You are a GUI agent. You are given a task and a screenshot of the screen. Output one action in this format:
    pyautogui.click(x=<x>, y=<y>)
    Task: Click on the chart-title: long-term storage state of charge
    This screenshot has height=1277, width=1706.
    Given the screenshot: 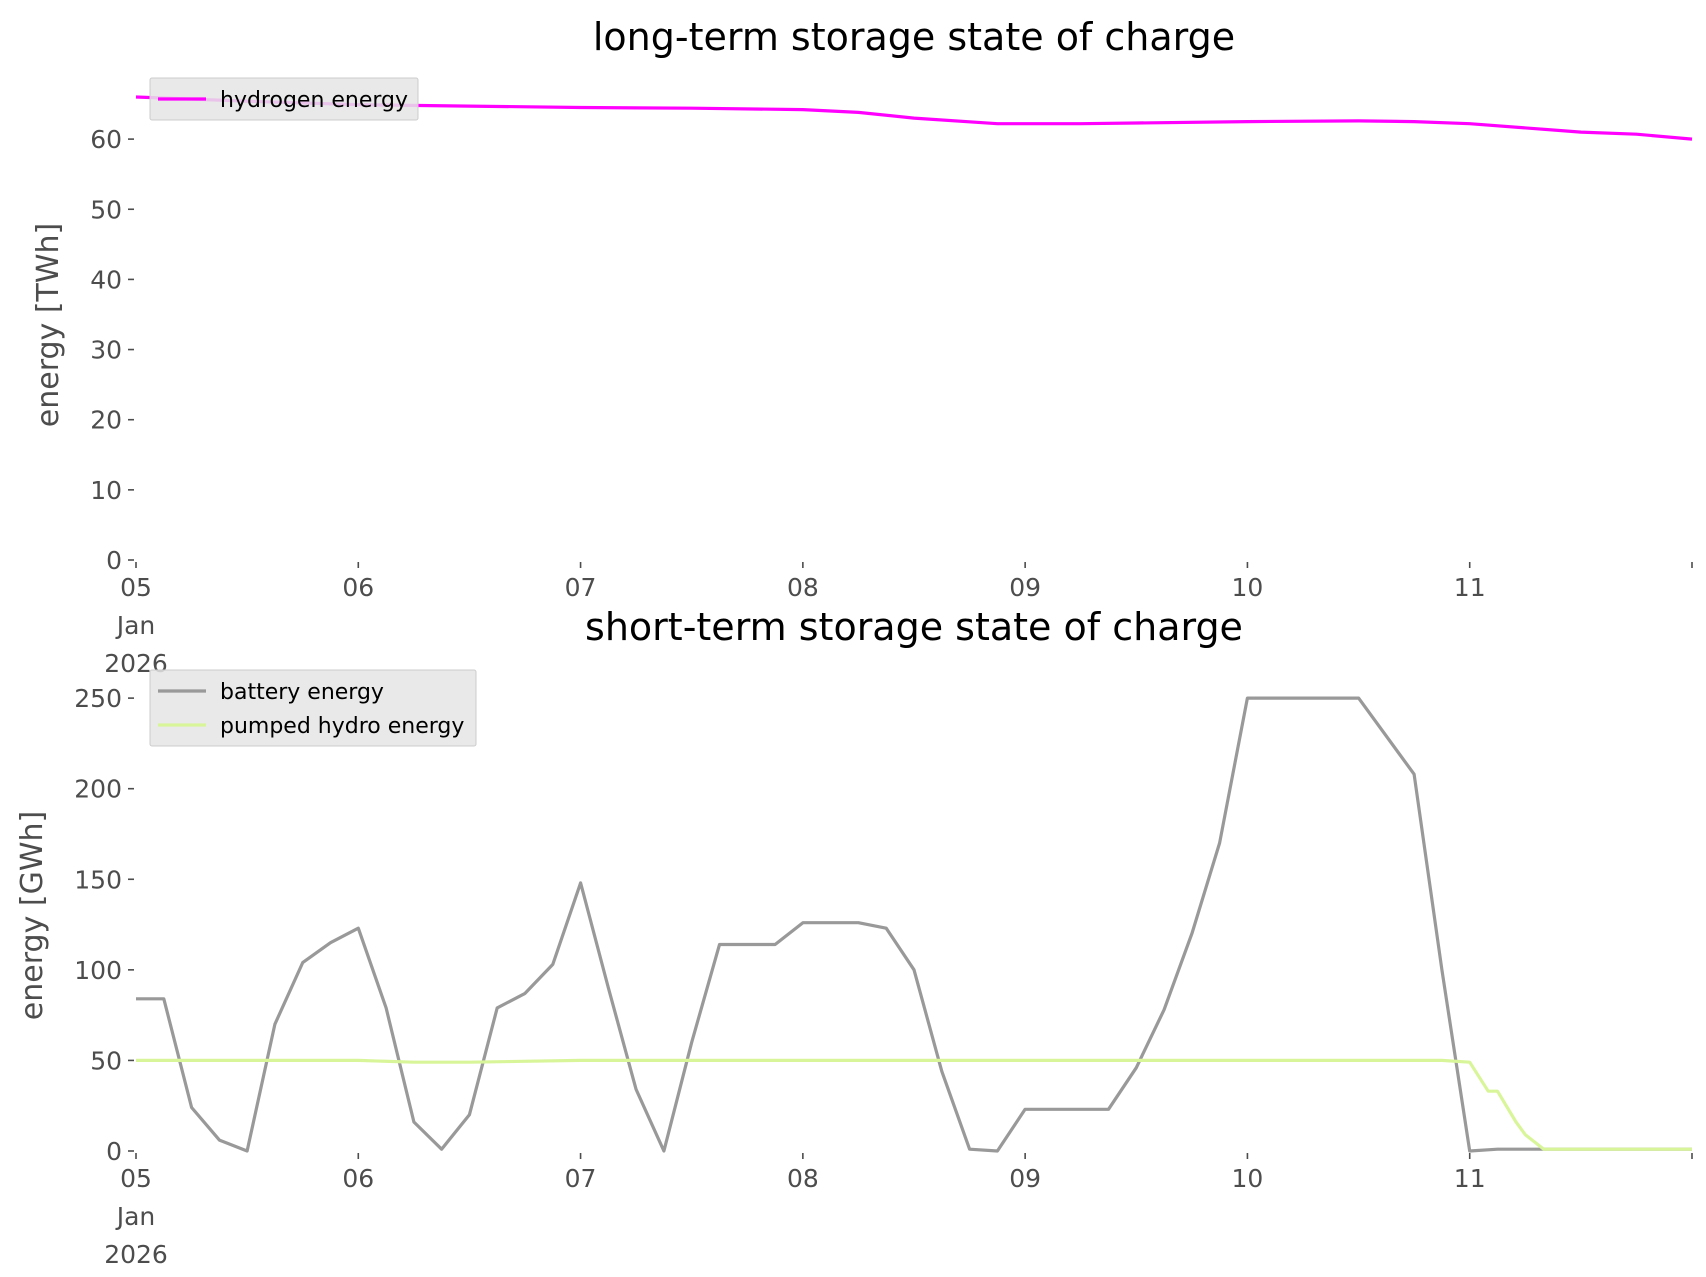 What is the action you would take?
    pyautogui.click(x=914, y=37)
    